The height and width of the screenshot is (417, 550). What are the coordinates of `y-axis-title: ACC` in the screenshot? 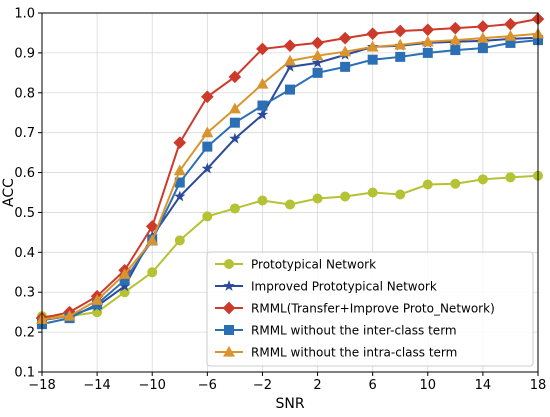 It's located at (9, 192).